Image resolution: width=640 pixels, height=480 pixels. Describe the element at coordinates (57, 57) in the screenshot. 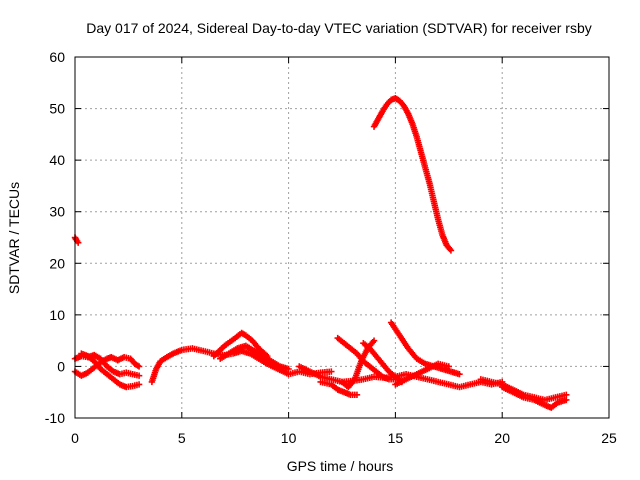

I see `y-tick-label: 60` at that location.